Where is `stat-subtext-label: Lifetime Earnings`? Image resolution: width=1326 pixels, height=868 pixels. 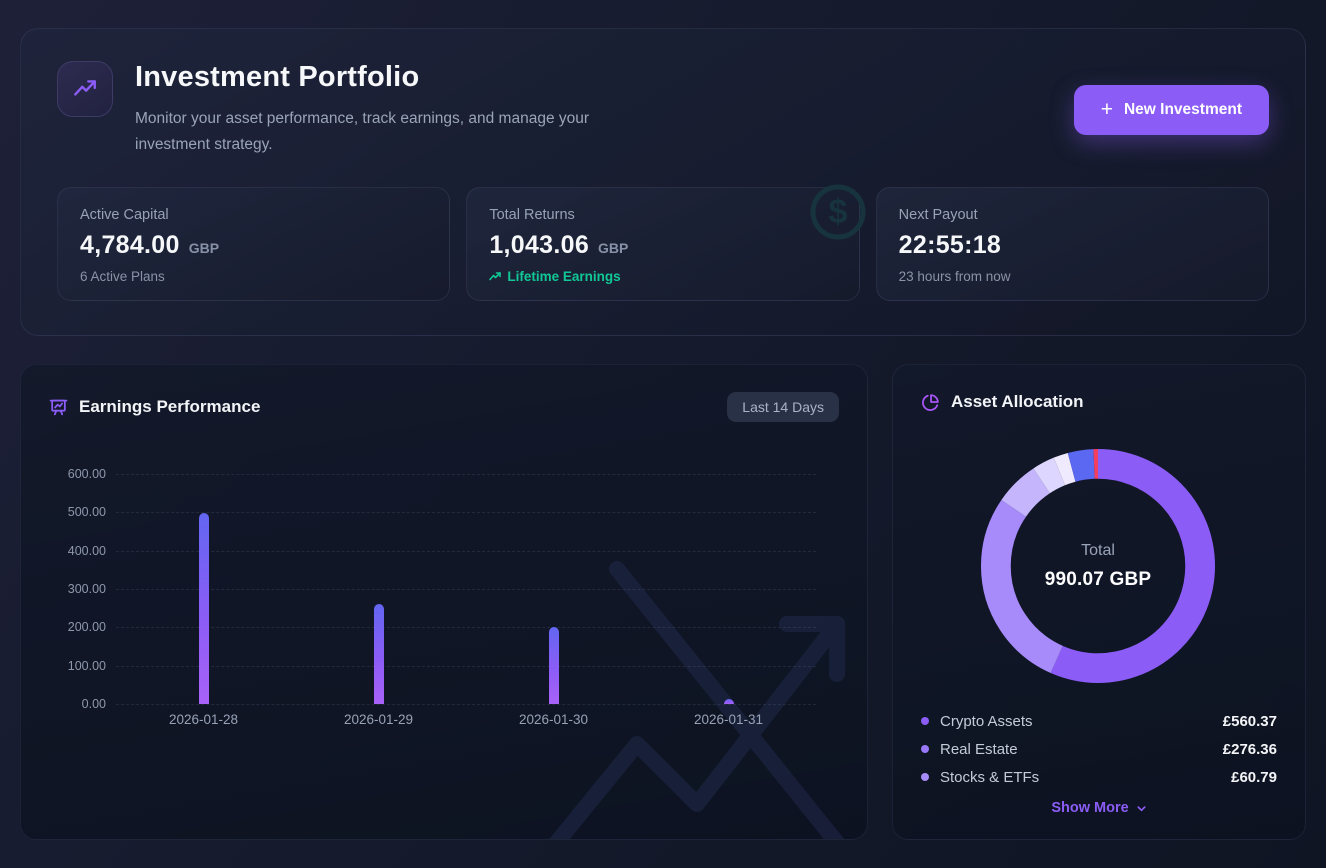
stat-subtext-label: Lifetime Earnings is located at coordinates (564, 276).